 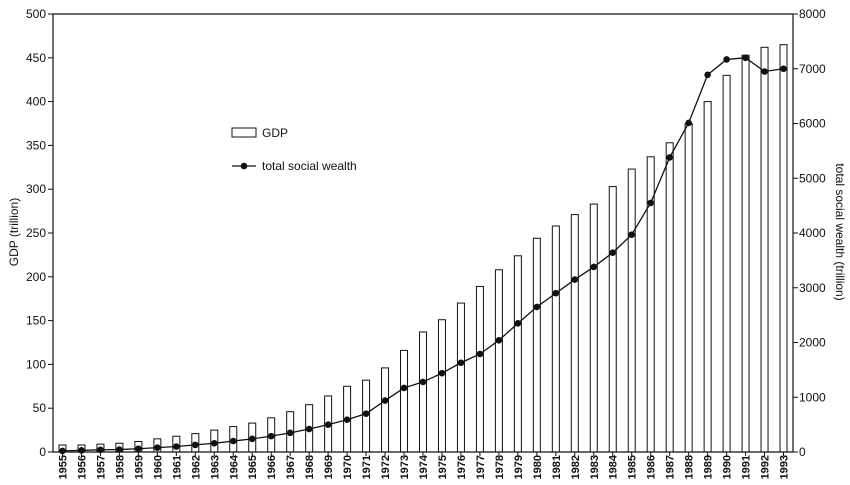 What do you see at coordinates (234, 466) in the screenshot?
I see `x-tick-label: 1964` at bounding box center [234, 466].